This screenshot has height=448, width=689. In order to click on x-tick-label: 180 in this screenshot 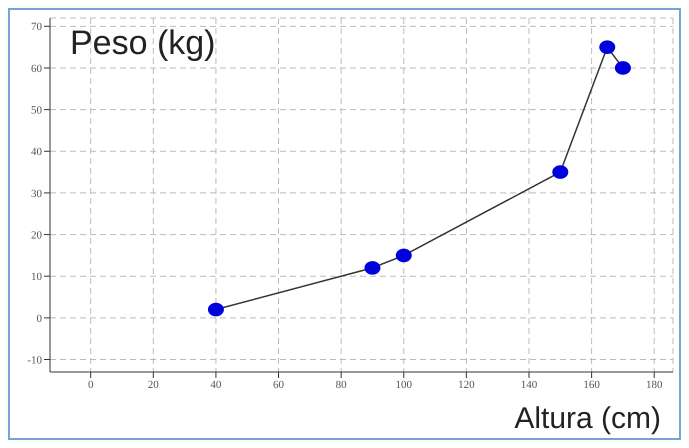, I will do `click(654, 384)`.